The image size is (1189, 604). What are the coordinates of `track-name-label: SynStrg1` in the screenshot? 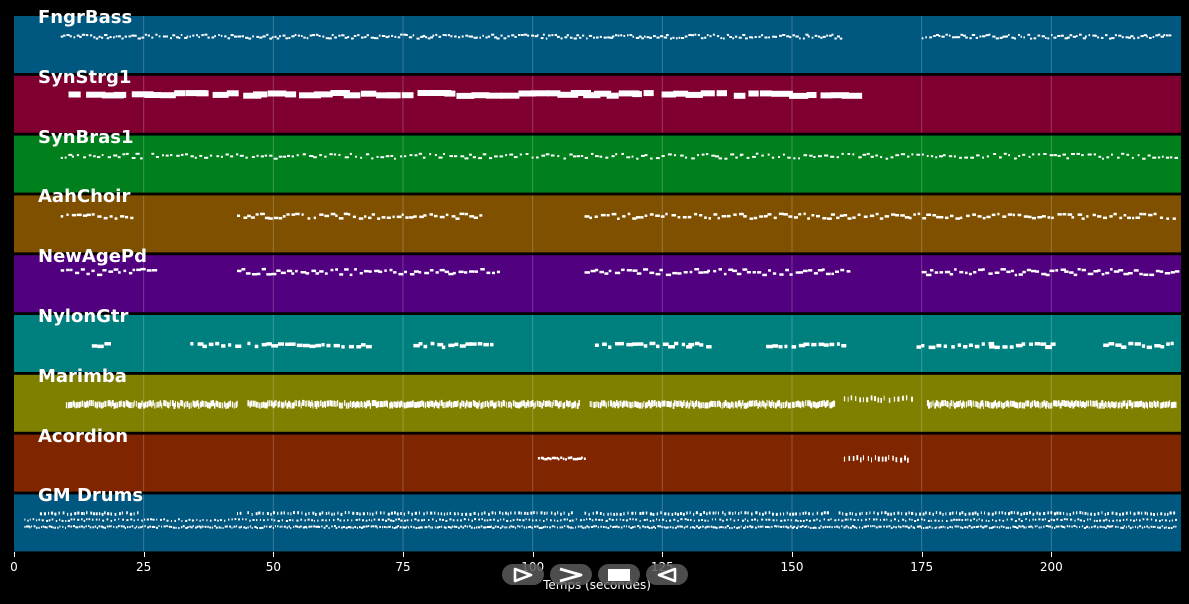 It's located at (85, 77).